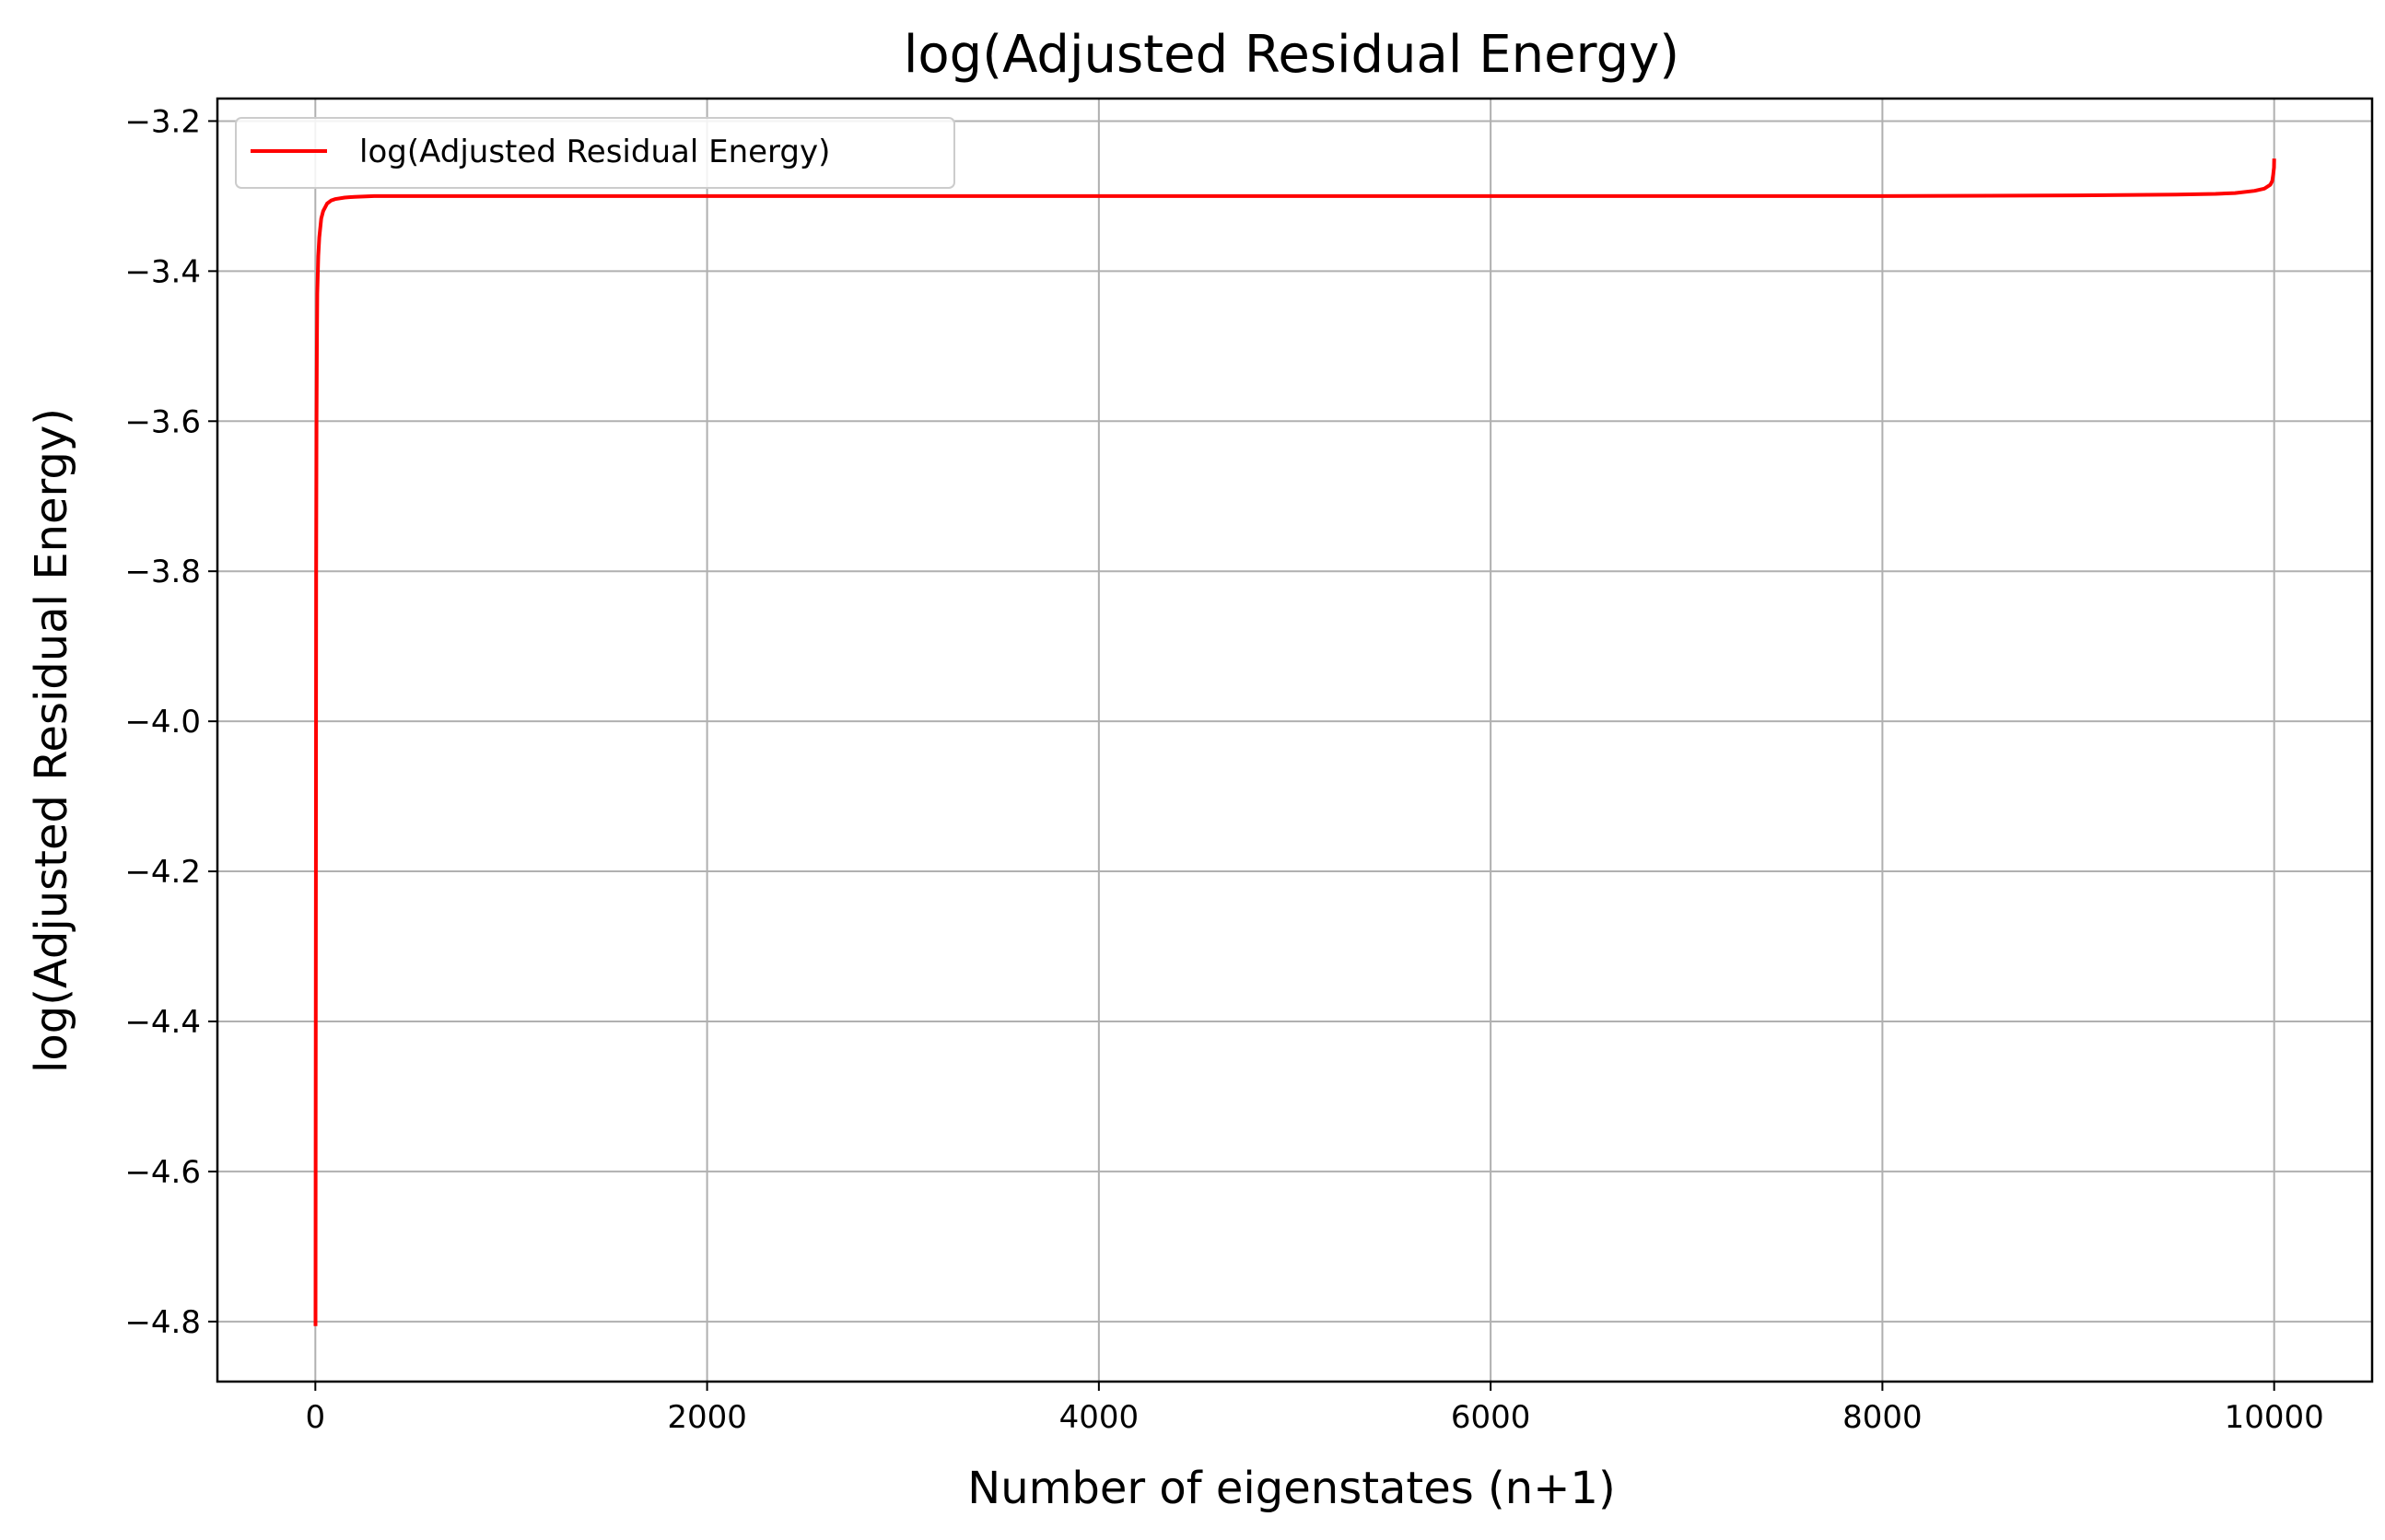 The width and height of the screenshot is (2385, 1540). I want to click on x-tick-label: 6000, so click(1491, 1417).